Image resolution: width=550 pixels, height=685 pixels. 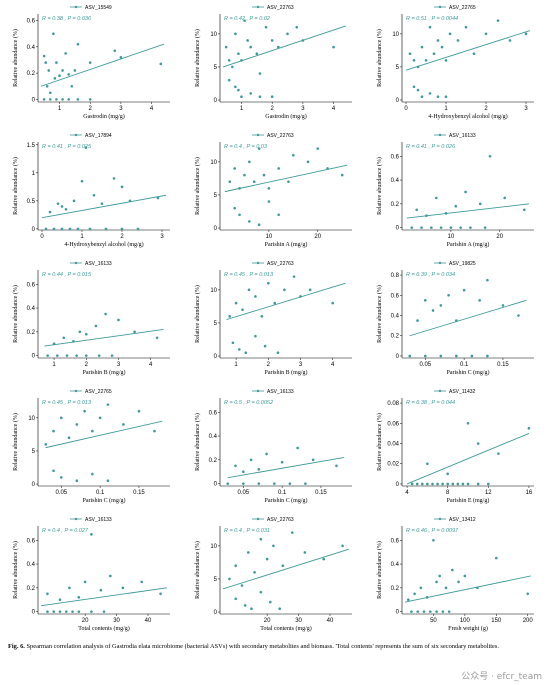 What do you see at coordinates (430, 403) in the screenshot?
I see `correlation-stats: R = 0.38 , P = 0.044` at bounding box center [430, 403].